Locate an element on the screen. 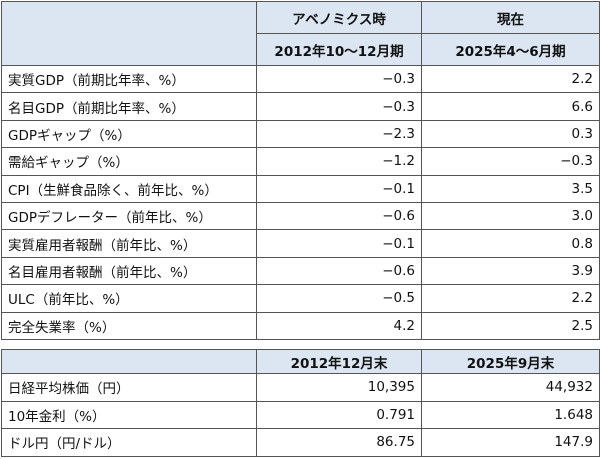 The width and height of the screenshot is (600, 459). row-label: ドル円（円/ドル） is located at coordinates (129, 442).